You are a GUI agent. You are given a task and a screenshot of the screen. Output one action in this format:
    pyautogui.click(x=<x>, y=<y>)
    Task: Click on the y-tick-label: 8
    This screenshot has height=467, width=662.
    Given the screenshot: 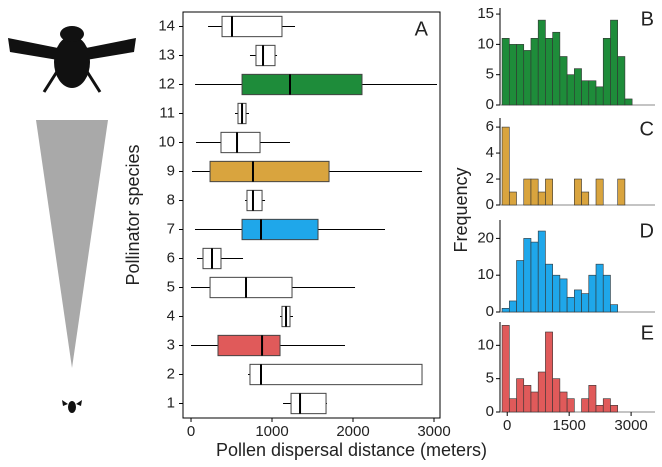 What is the action you would take?
    pyautogui.click(x=171, y=199)
    